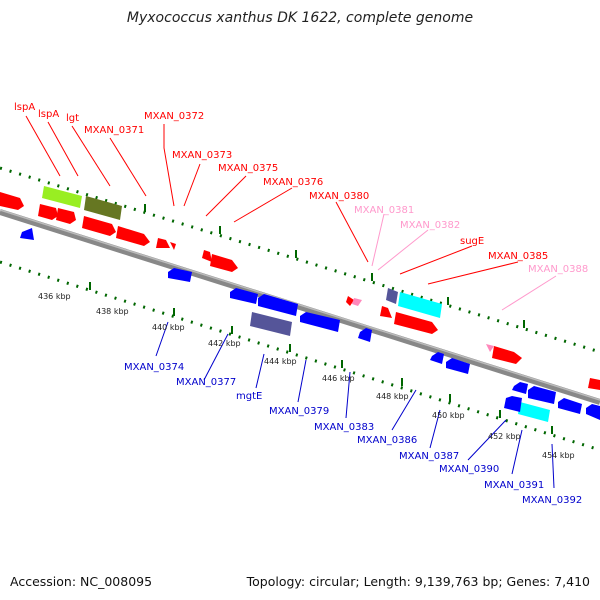  I want to click on gene-label-reverse: MXAN_0379, so click(299, 411).